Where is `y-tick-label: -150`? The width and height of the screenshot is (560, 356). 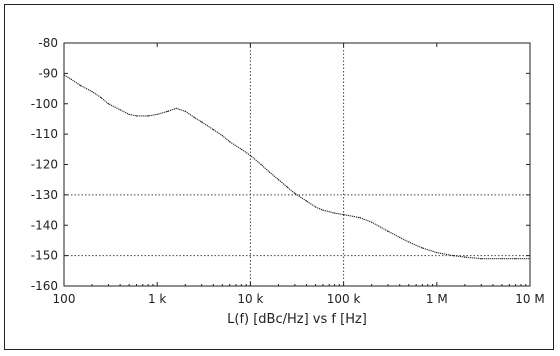 y-tick-label: -150 is located at coordinates (44, 256).